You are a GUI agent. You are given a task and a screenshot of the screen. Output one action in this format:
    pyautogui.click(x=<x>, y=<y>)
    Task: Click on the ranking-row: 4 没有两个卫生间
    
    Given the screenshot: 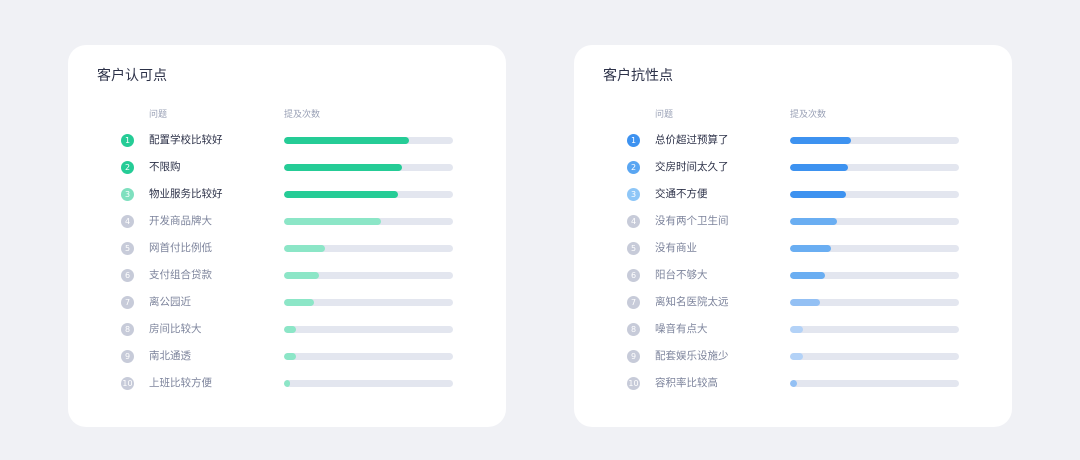 What is the action you would take?
    pyautogui.click(x=793, y=221)
    